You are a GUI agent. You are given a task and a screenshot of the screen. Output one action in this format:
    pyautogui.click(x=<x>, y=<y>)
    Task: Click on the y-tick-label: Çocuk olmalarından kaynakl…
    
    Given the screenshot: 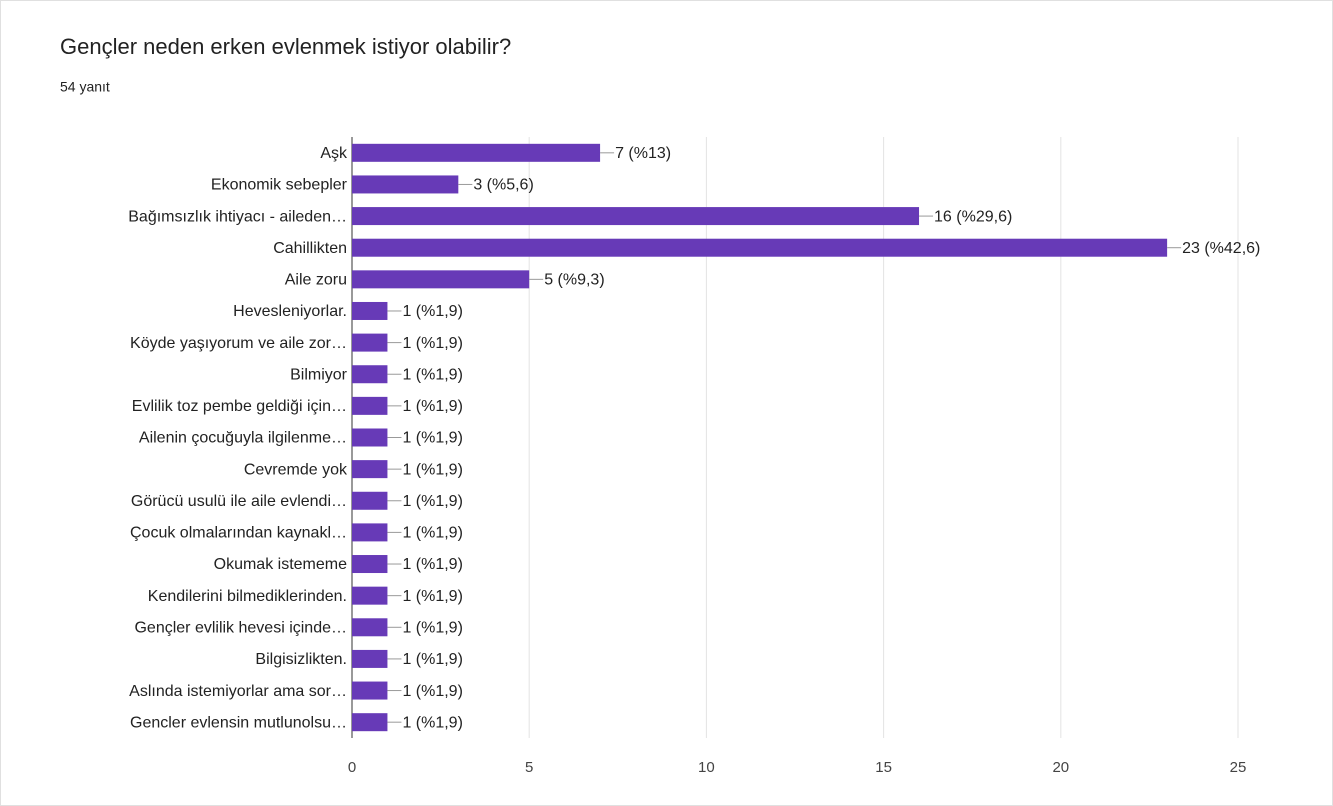 What is the action you would take?
    pyautogui.click(x=238, y=533)
    